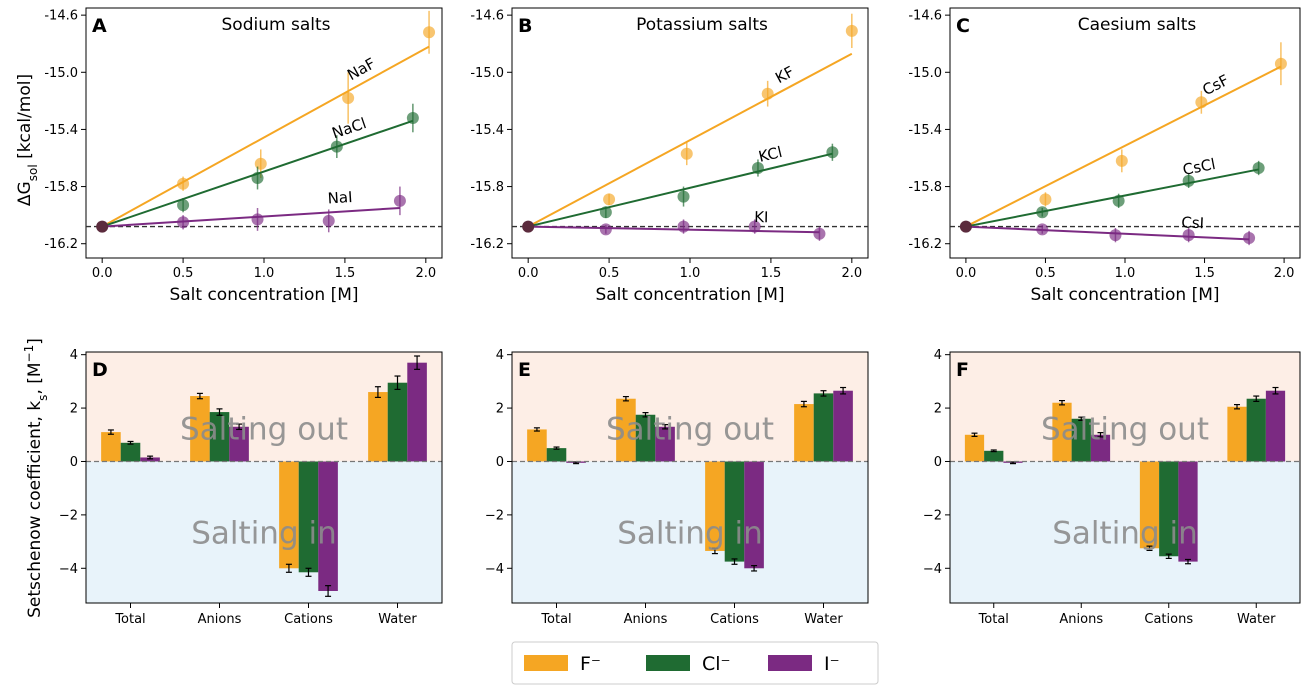  Describe the element at coordinates (102, 226) in the screenshot. I see `origin-point` at that location.